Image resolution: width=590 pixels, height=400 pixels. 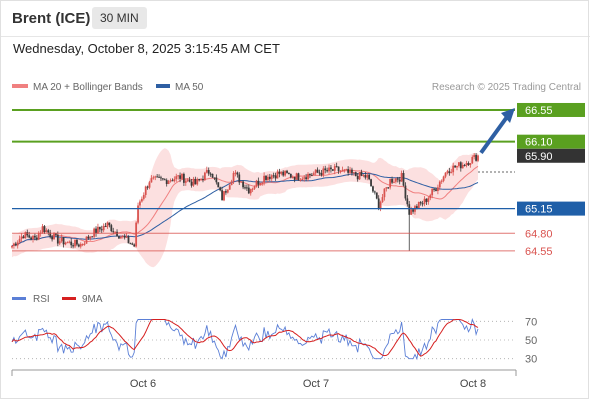 What do you see at coordinates (539, 111) in the screenshot?
I see `resistance-label: 66.55` at bounding box center [539, 111].